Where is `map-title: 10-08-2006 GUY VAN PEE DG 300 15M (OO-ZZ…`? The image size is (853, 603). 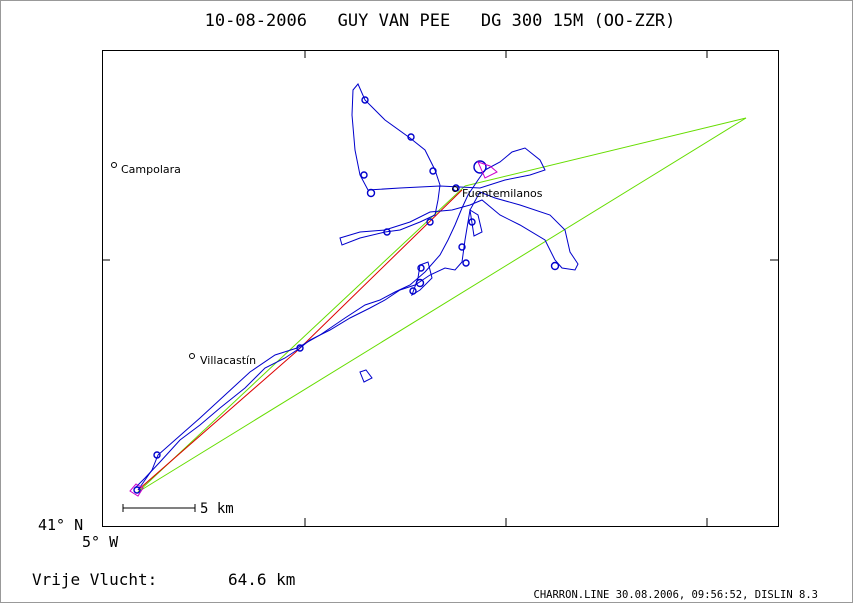
map-title: 10-08-2006 GUY VAN PEE DG 300 15M (OO-ZZ… is located at coordinates (440, 21).